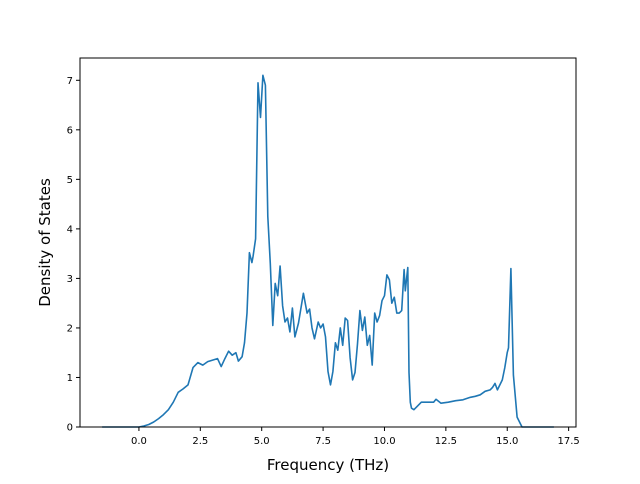 Image resolution: width=640 pixels, height=484 pixels. I want to click on y-tick-label: 3, so click(70, 279).